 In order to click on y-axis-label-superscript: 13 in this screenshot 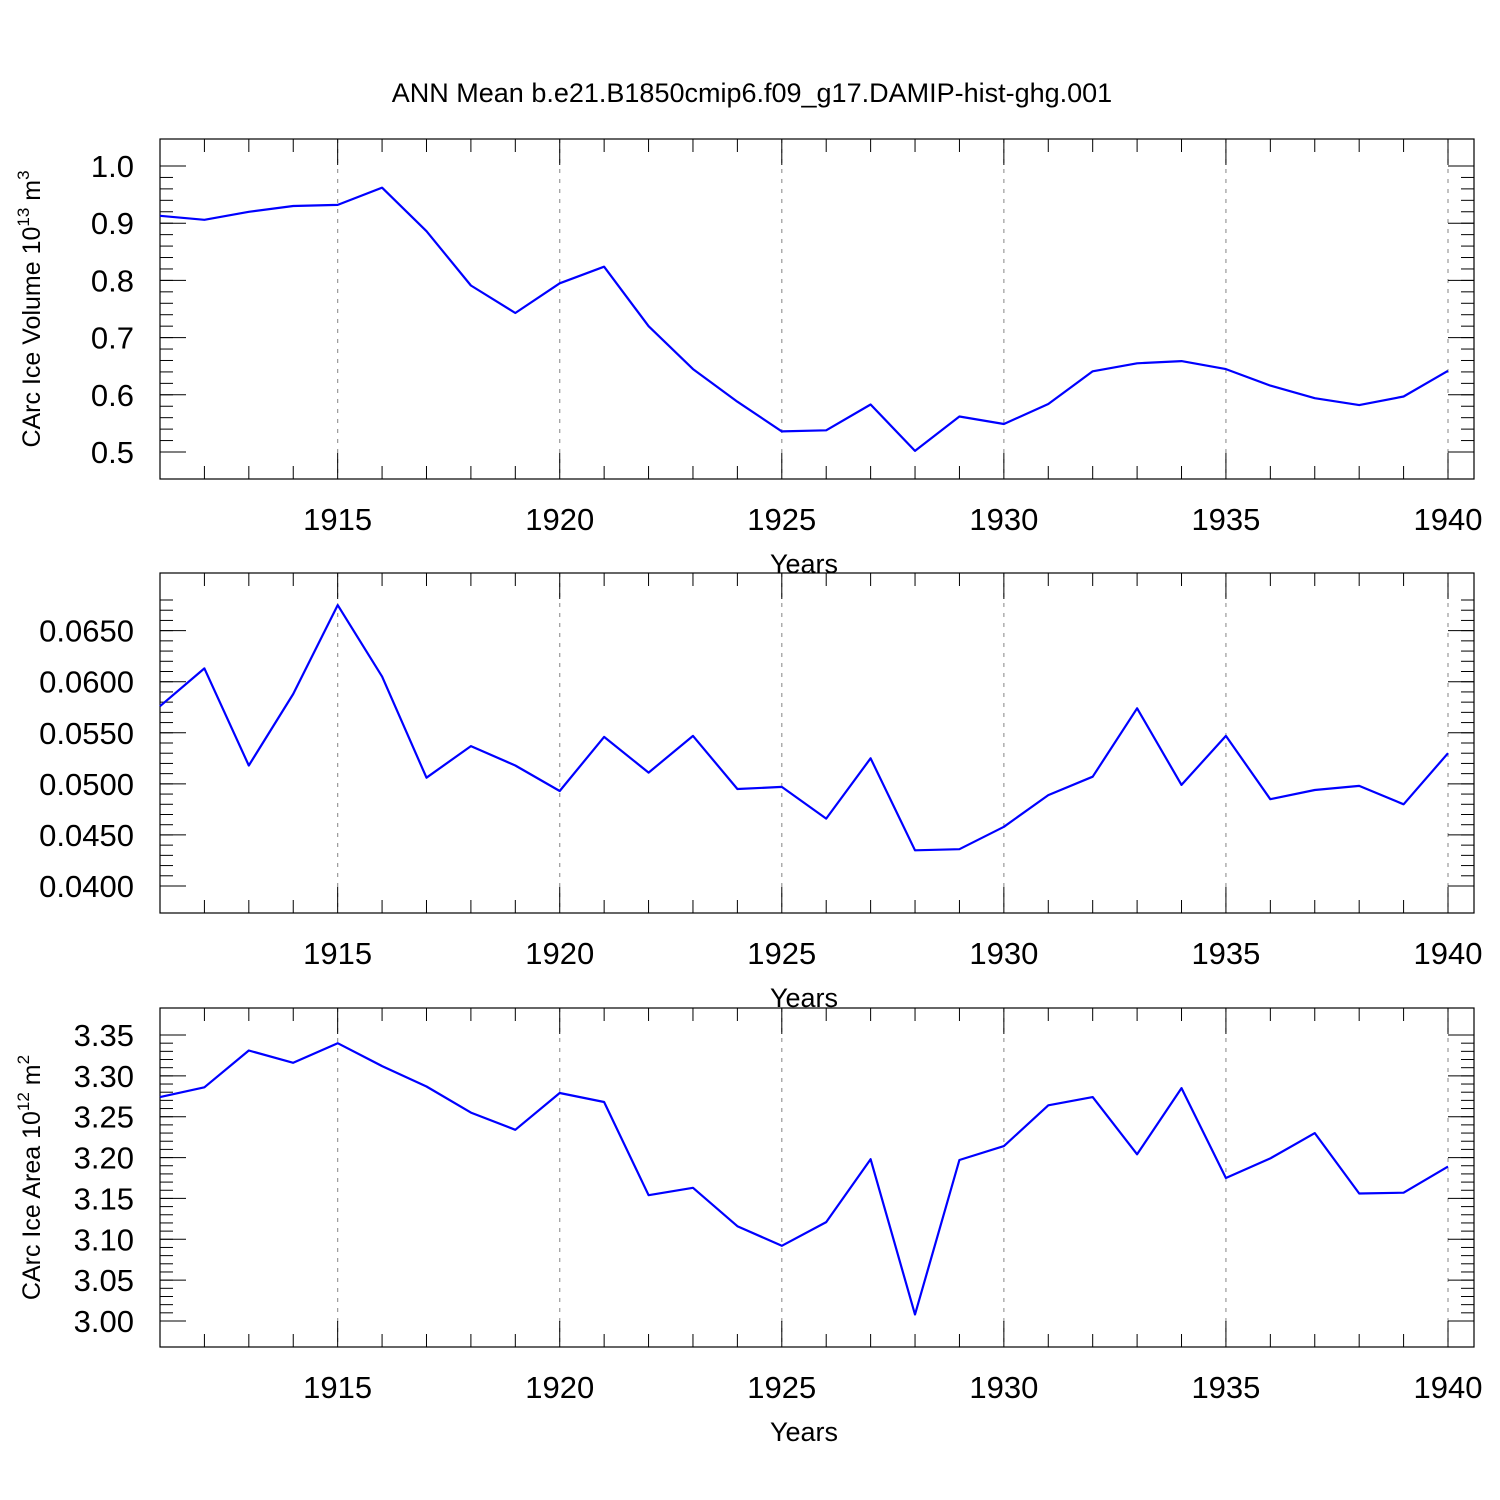, I will do `click(23, 217)`.